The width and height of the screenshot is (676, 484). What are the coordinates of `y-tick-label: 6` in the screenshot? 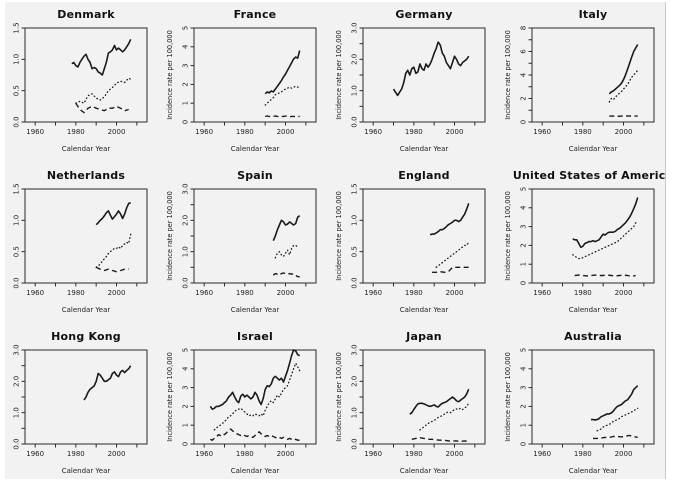 It's located at (524, 51).